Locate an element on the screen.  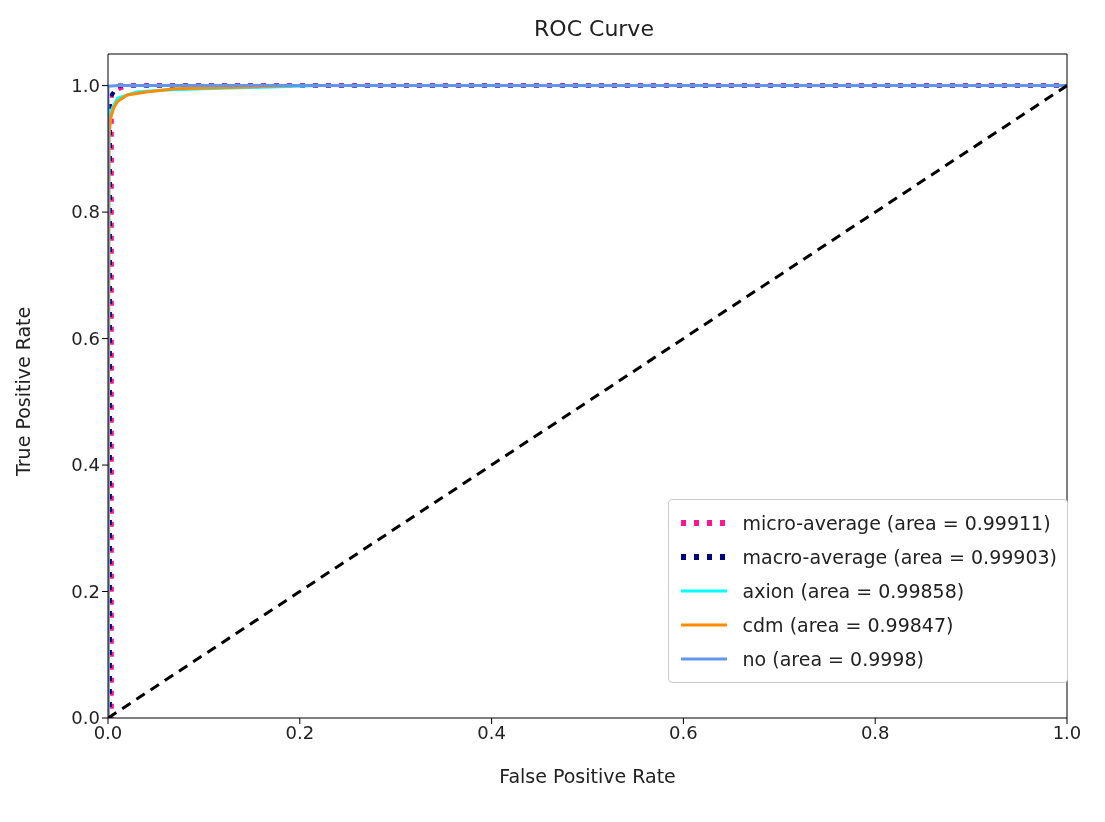
y-tick-label: 0.6 is located at coordinates (85, 338).